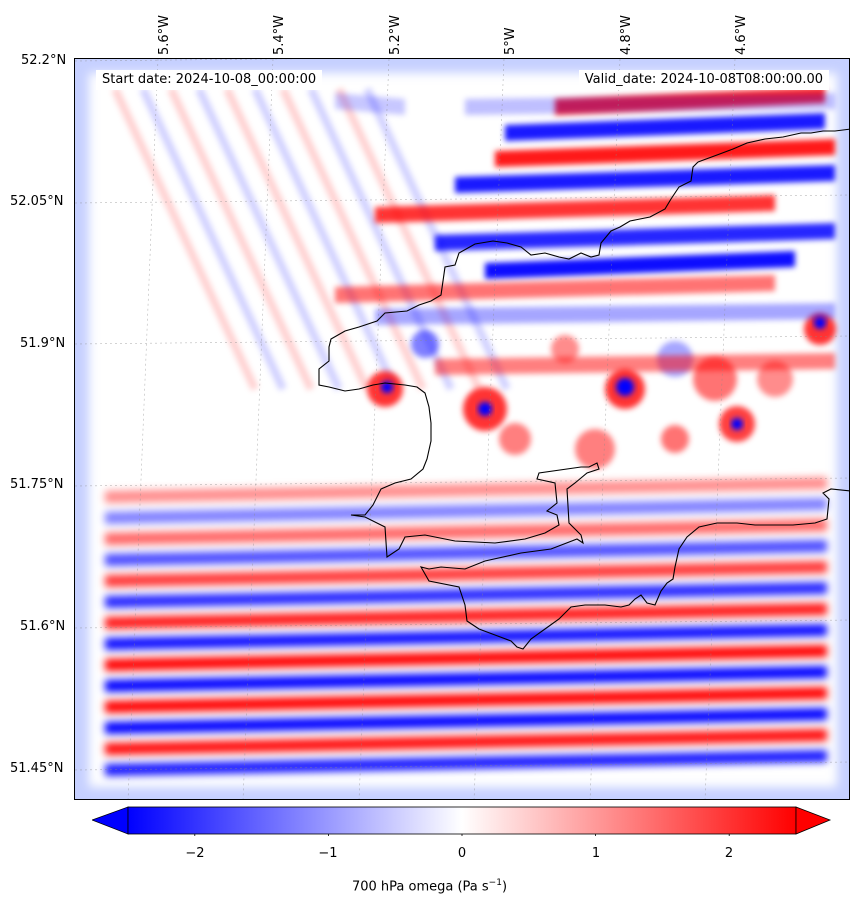 The width and height of the screenshot is (859, 908). What do you see at coordinates (596, 853) in the screenshot?
I see `colorbar-tick-1: 1` at bounding box center [596, 853].